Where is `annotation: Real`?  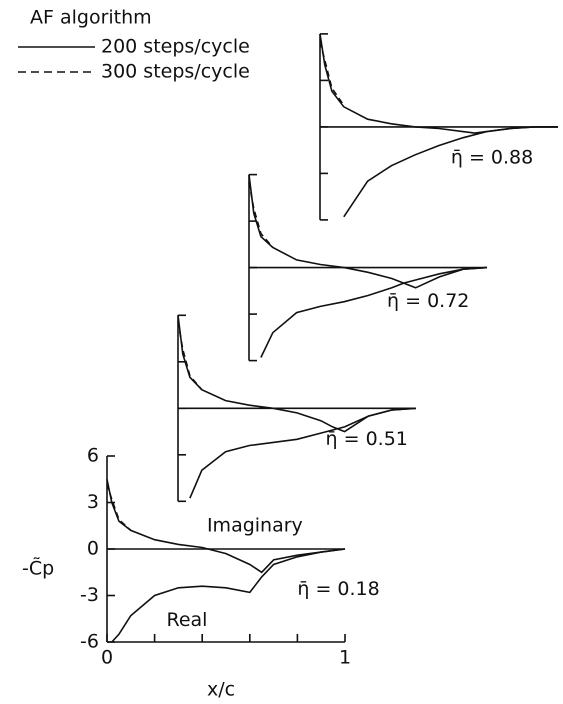 annotation: Real is located at coordinates (187, 620).